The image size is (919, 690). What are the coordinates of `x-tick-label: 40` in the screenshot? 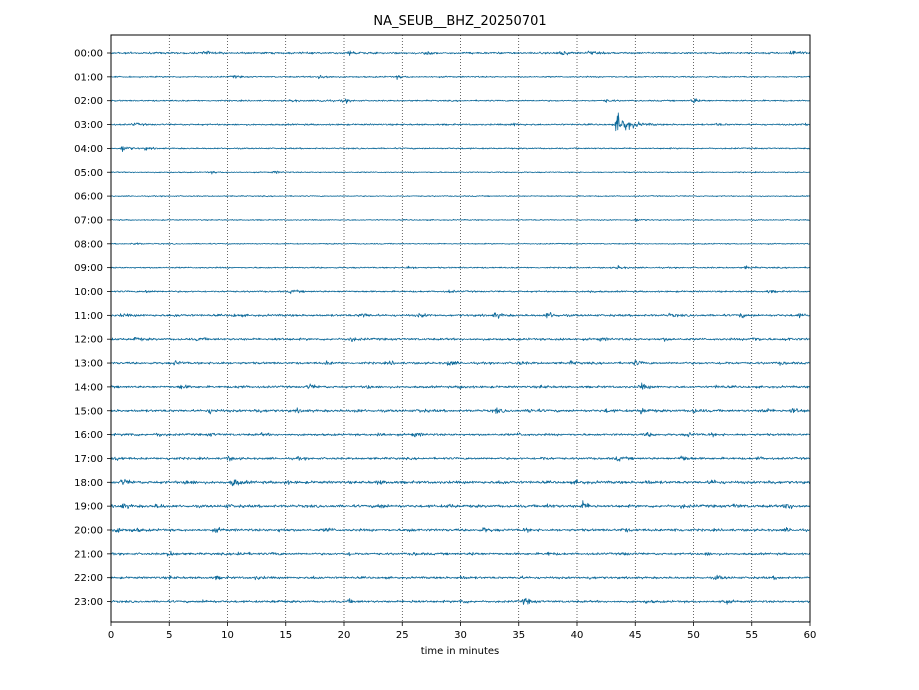 It's located at (577, 635).